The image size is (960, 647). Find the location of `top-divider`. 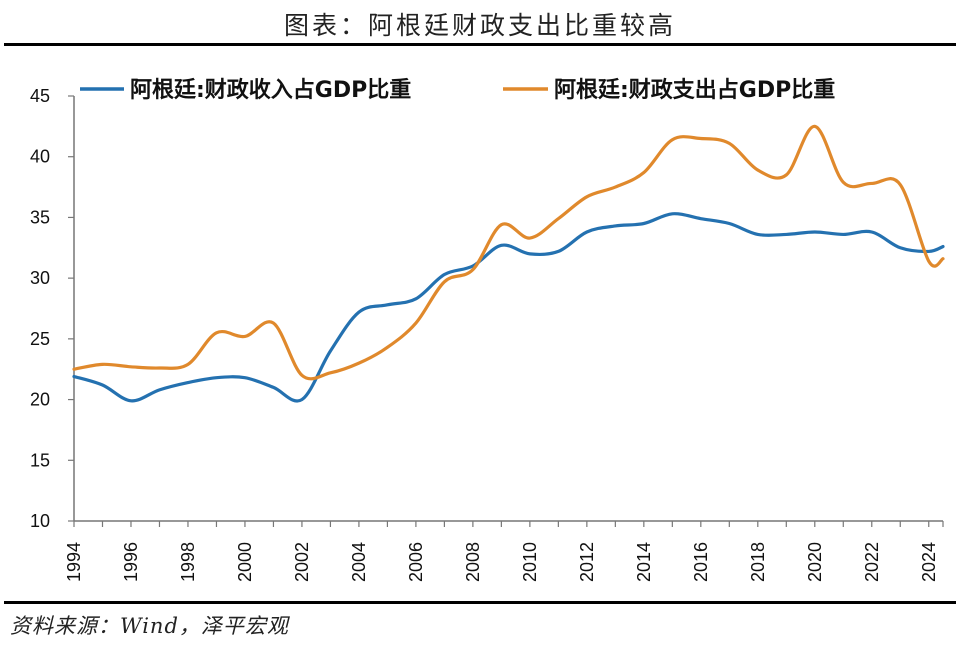

top-divider is located at coordinates (480, 44).